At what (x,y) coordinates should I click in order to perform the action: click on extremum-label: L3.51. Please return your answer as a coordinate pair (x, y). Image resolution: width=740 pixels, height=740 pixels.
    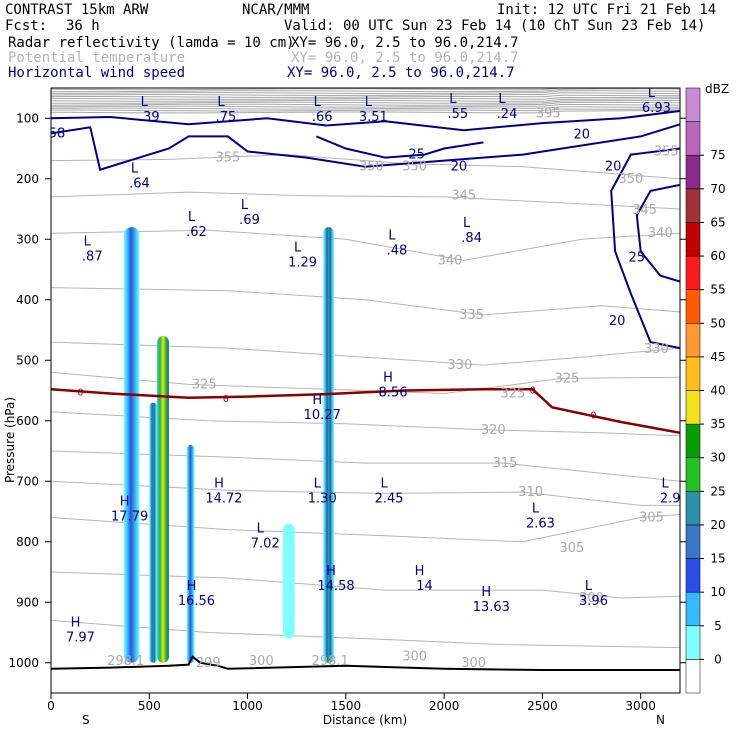
    Looking at the image, I should click on (373, 110).